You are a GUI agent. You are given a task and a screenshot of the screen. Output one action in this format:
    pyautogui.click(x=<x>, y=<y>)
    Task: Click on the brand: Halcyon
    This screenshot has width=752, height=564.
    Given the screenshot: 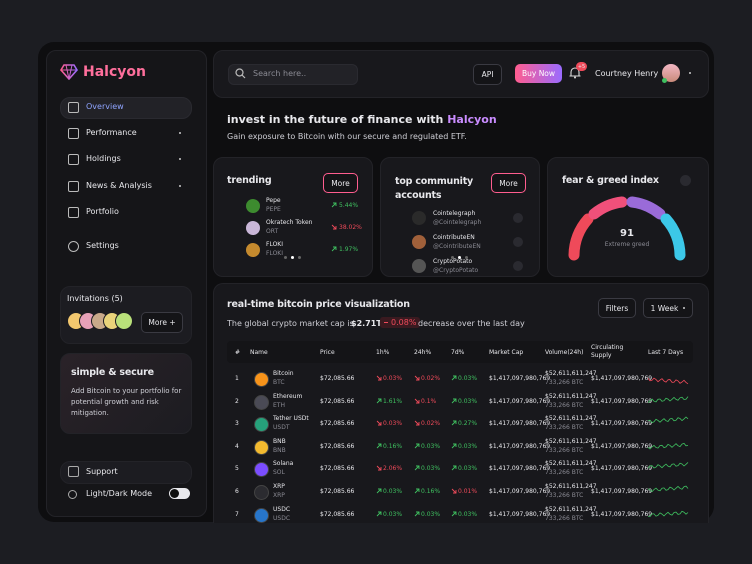 What is the action you would take?
    pyautogui.click(x=114, y=72)
    